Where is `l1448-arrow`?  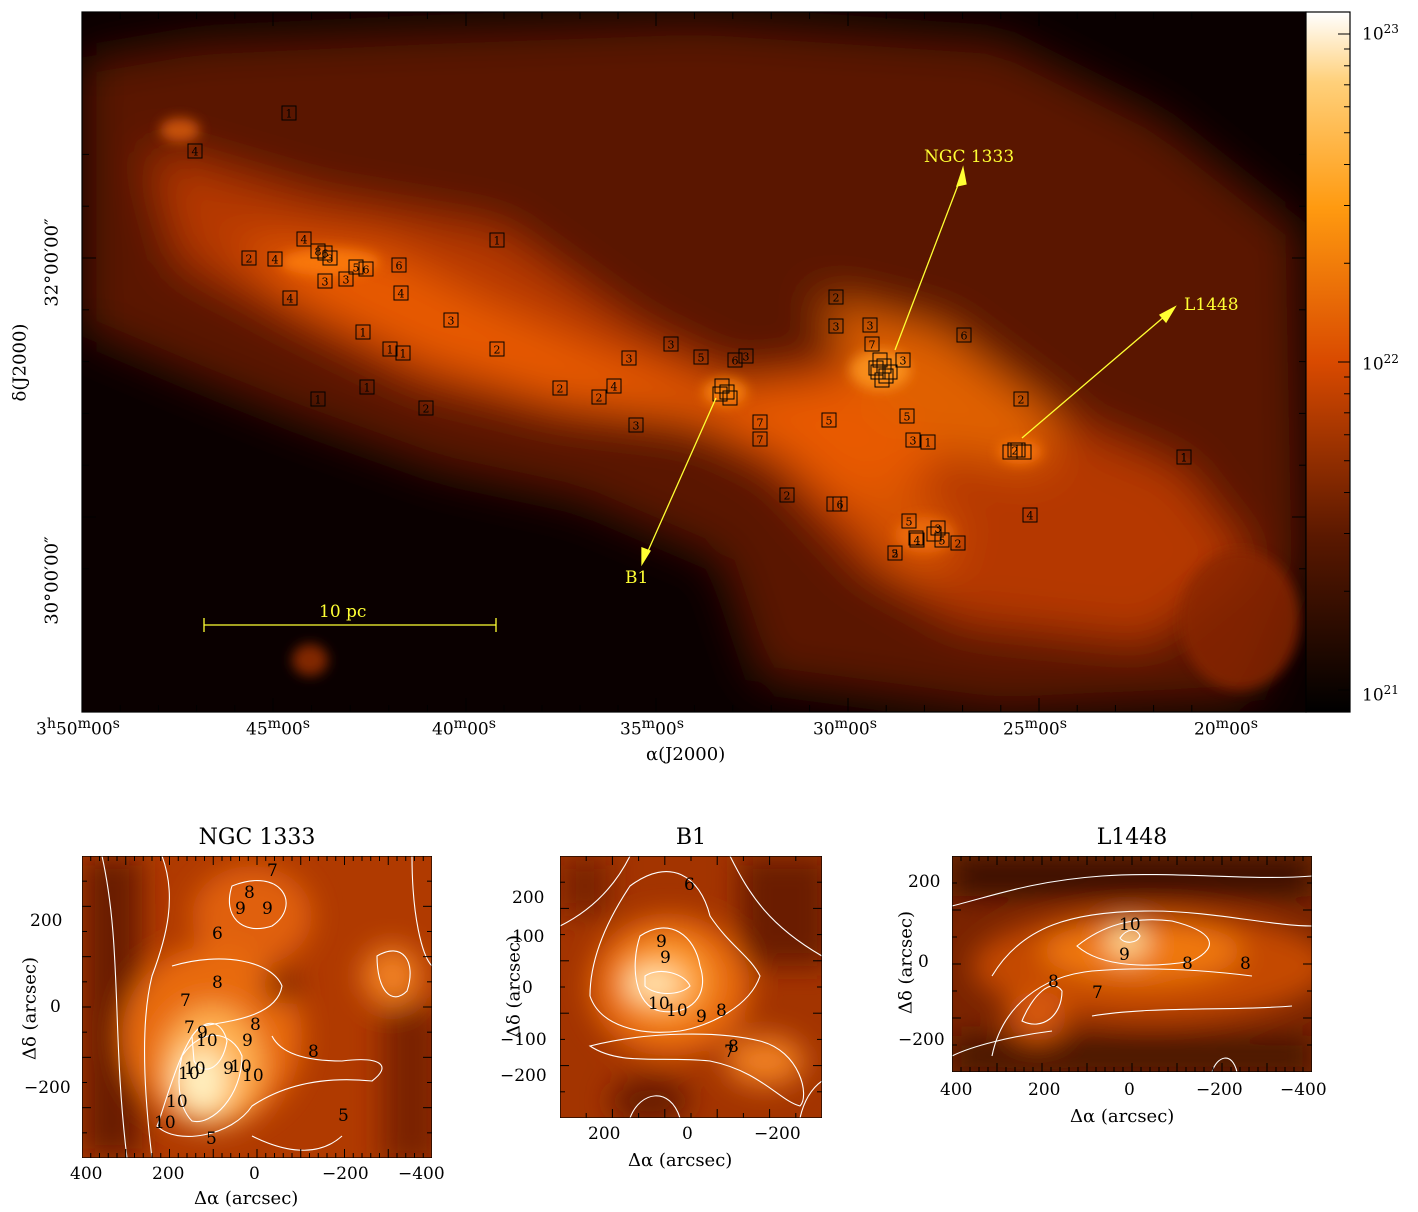
l1448-arrow is located at coordinates (1097, 374).